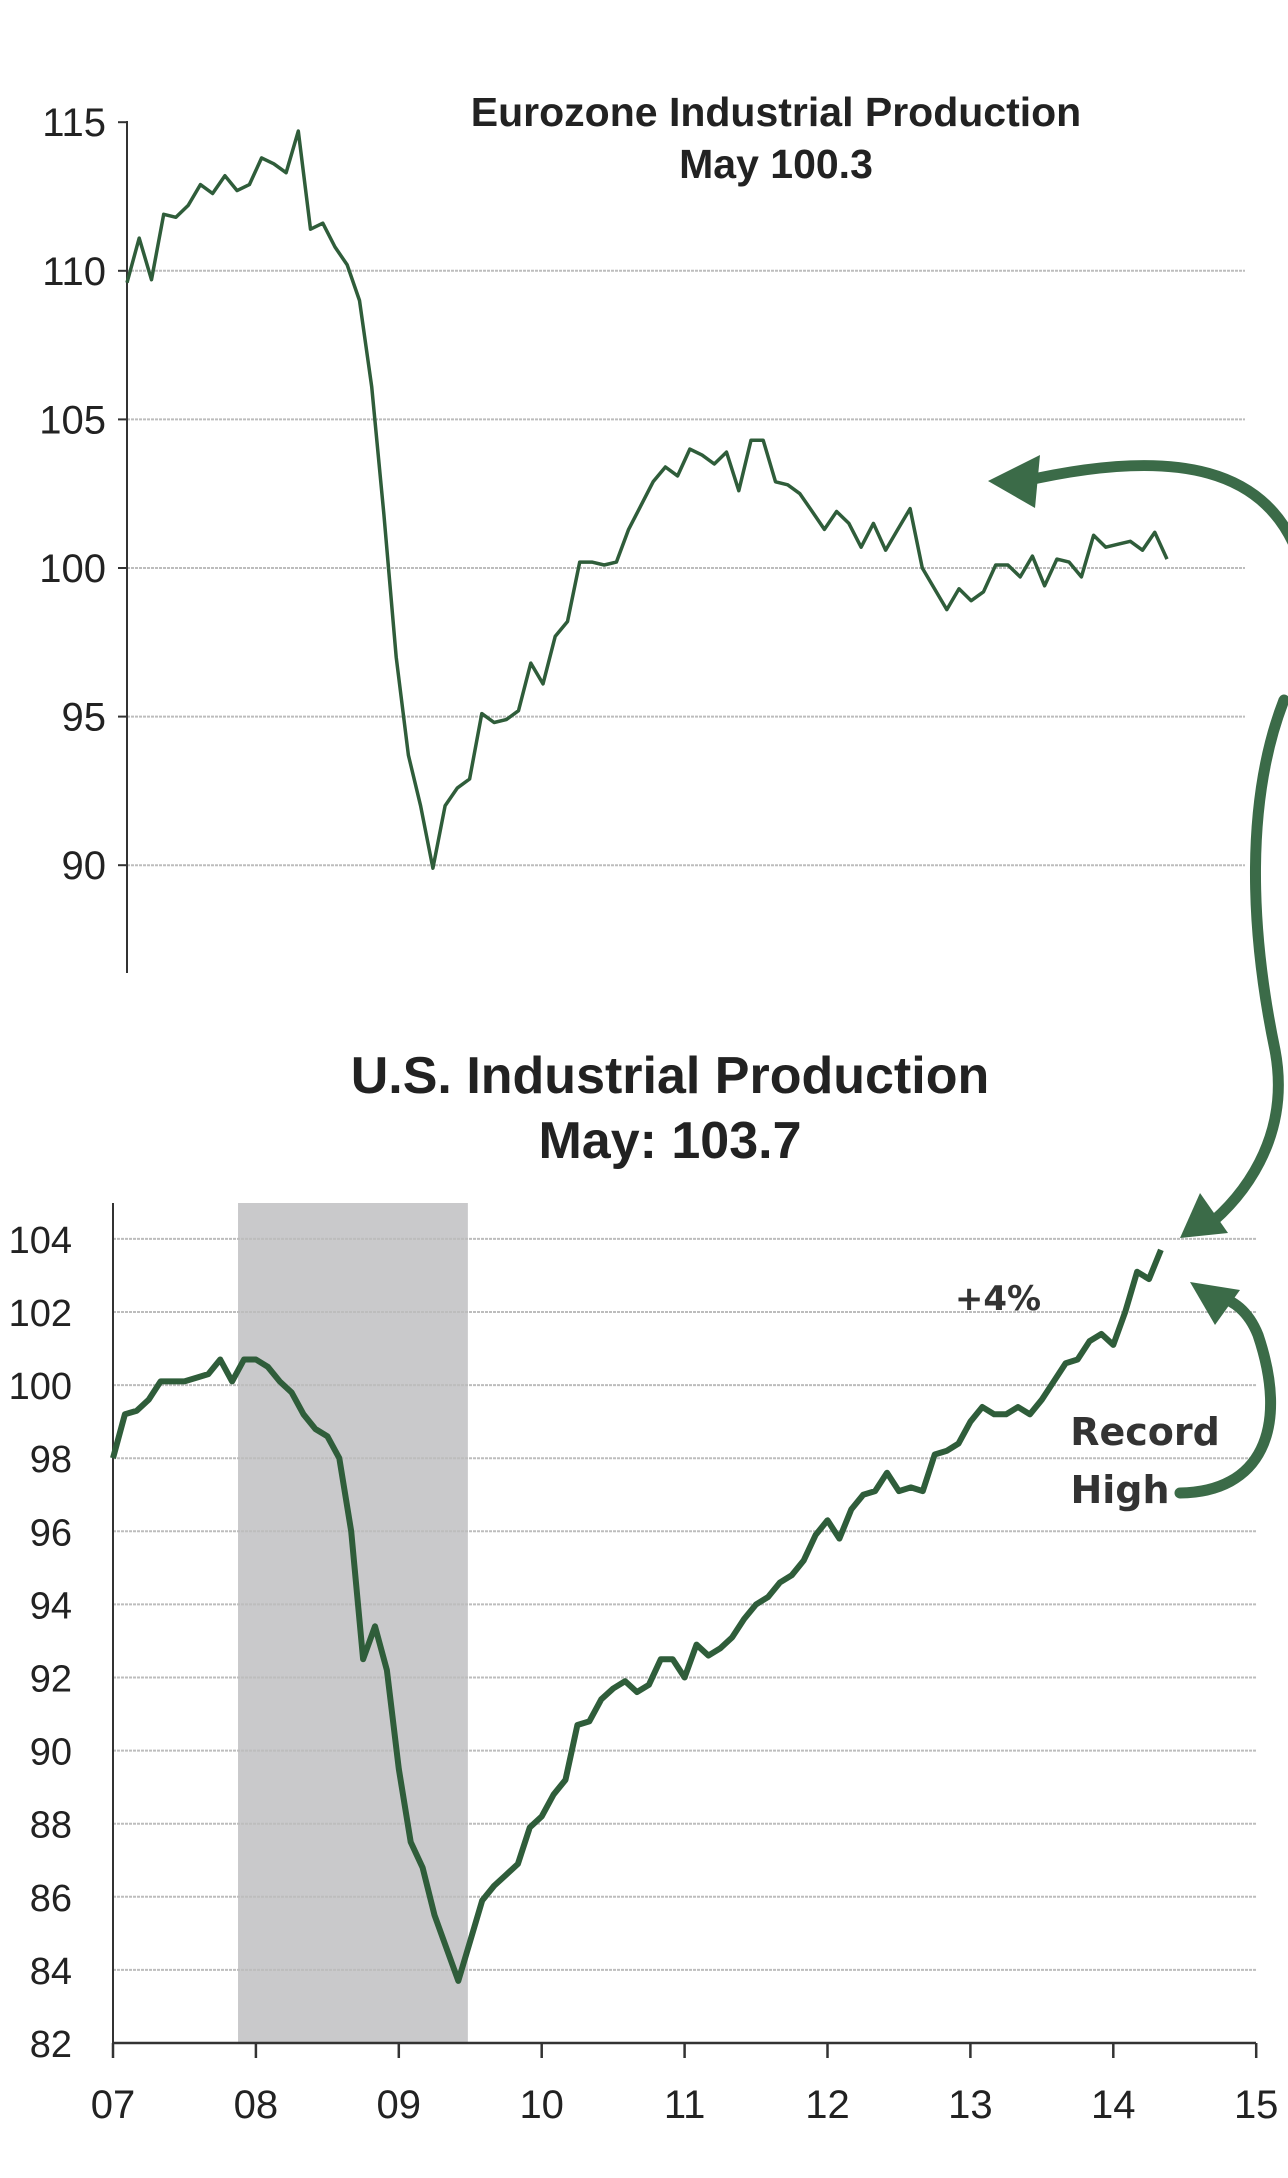 The height and width of the screenshot is (2178, 1288). I want to click on y-tick-label: 96, so click(51, 1533).